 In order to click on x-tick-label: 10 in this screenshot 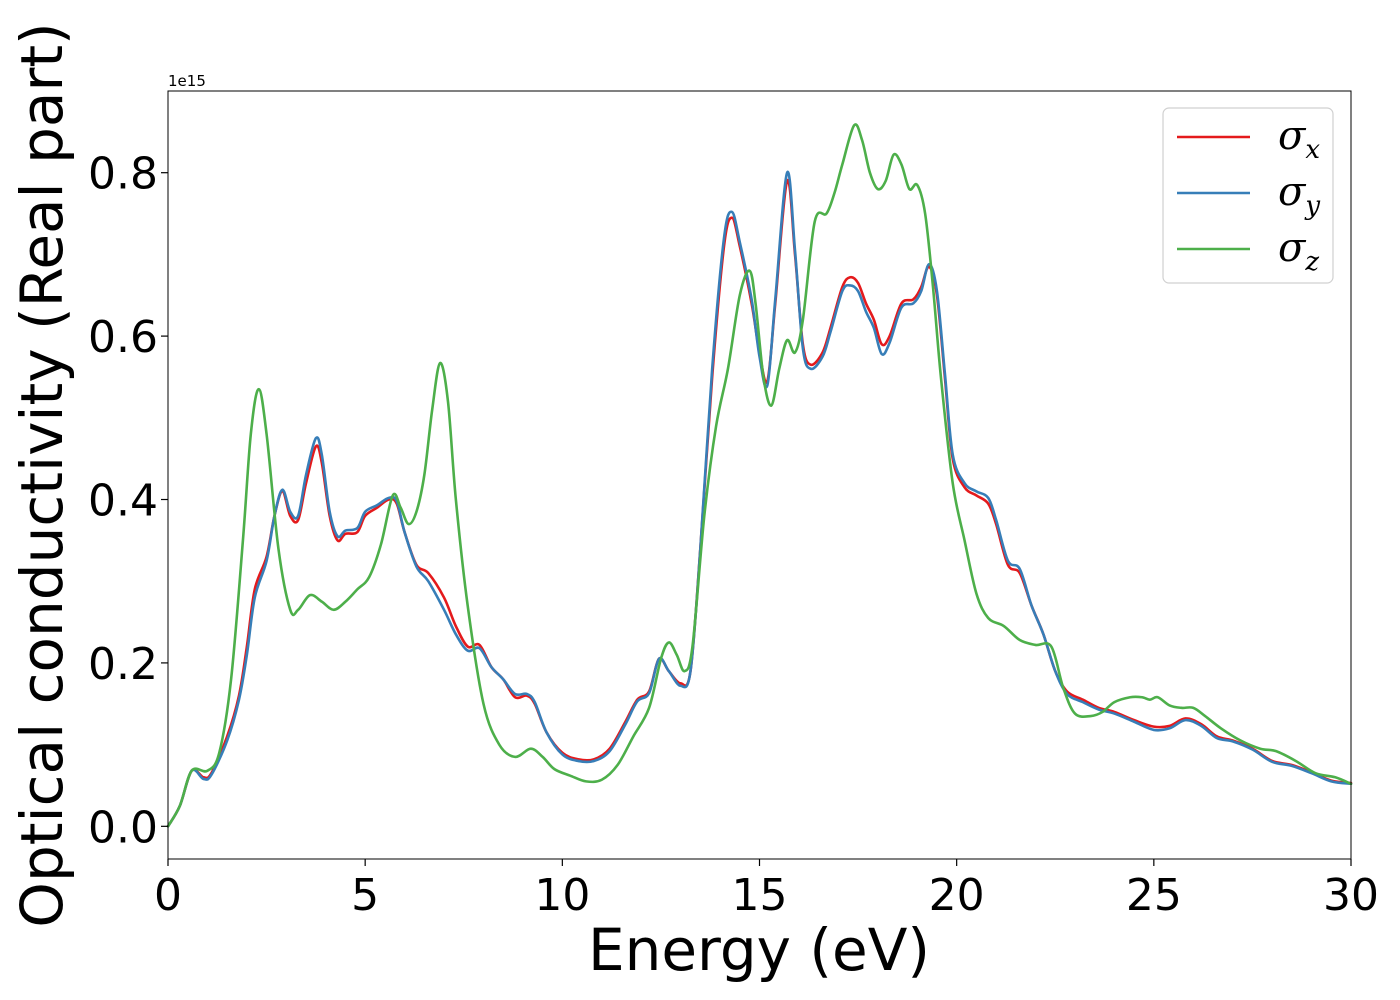, I will do `click(562, 895)`.